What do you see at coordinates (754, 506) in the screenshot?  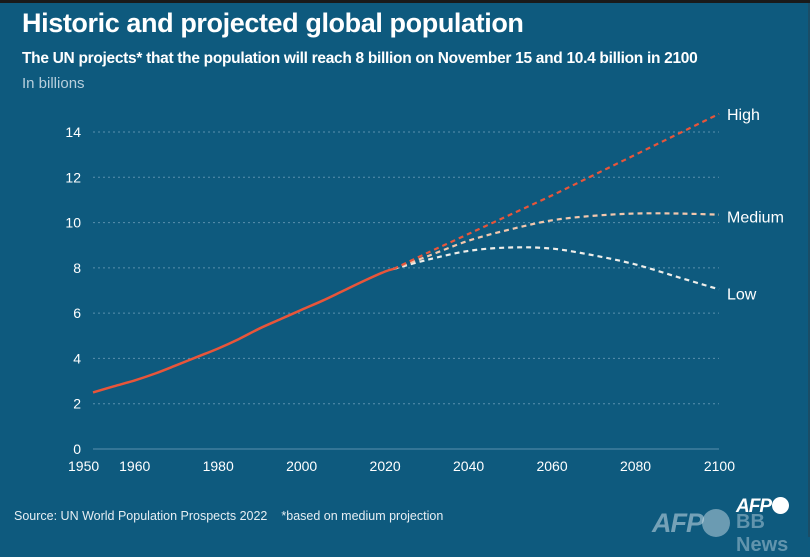 I see `afp-logo: AFP` at bounding box center [754, 506].